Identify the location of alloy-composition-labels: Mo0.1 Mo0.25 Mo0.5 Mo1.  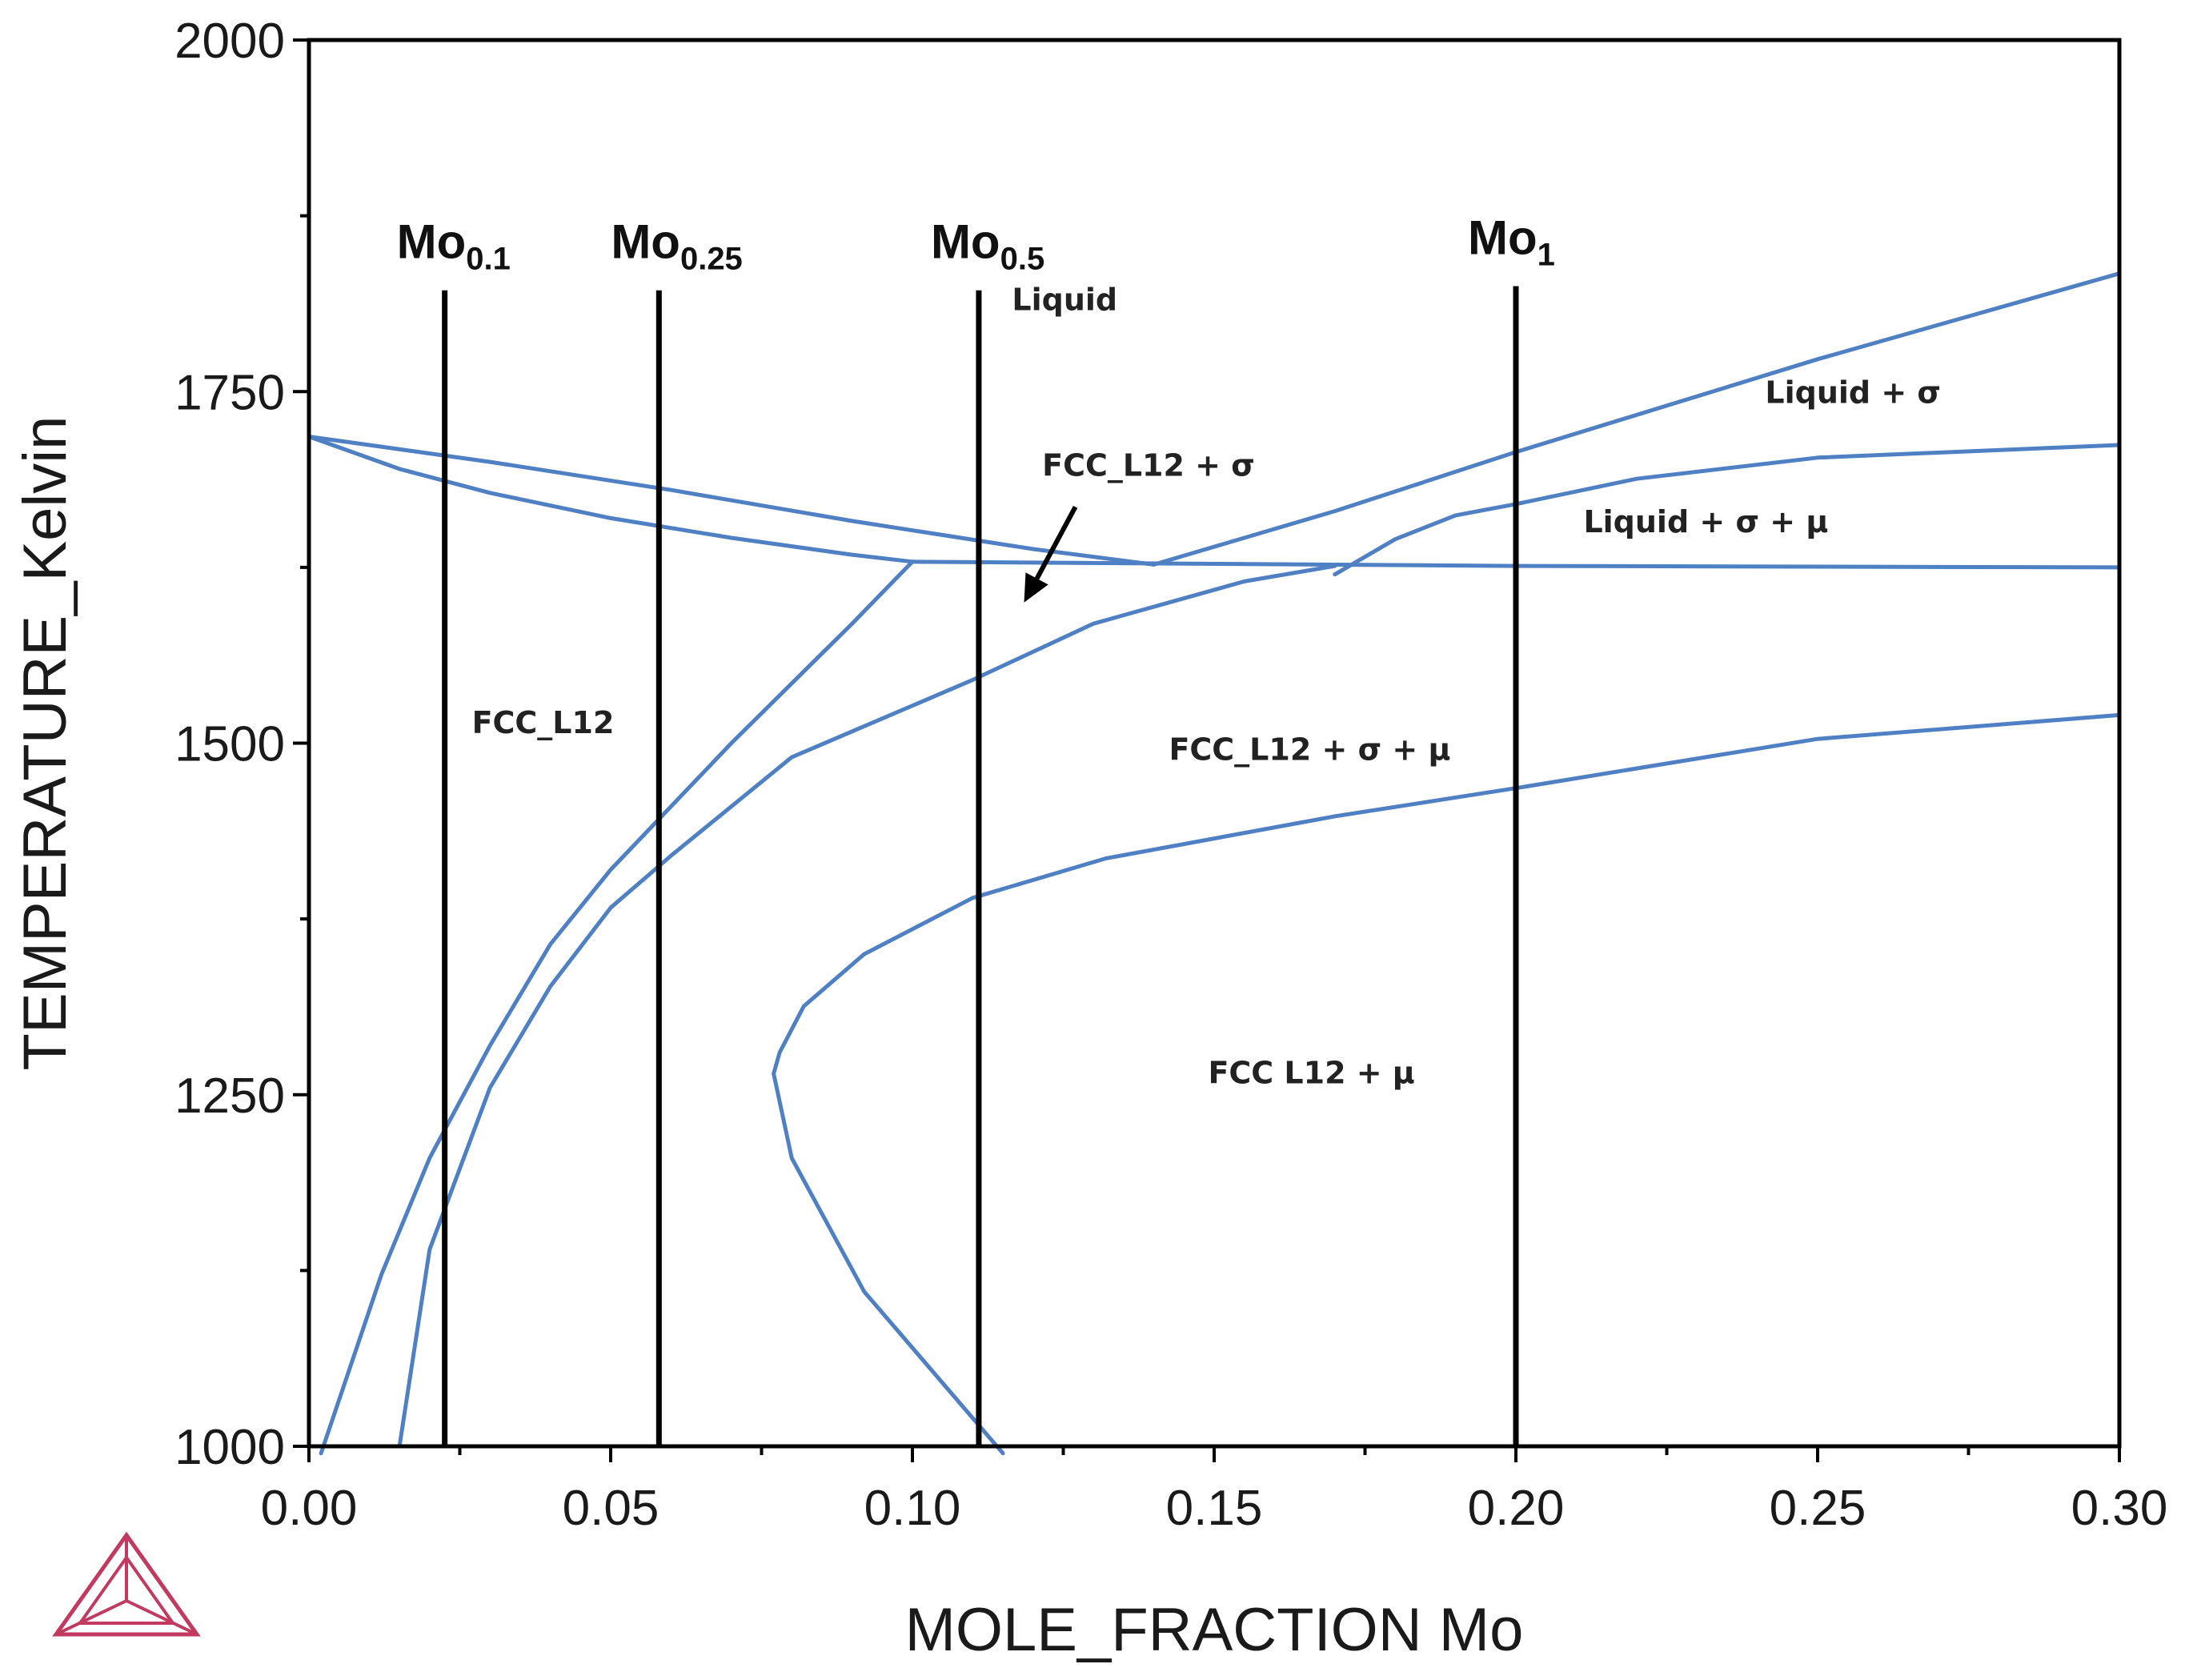
(976, 244).